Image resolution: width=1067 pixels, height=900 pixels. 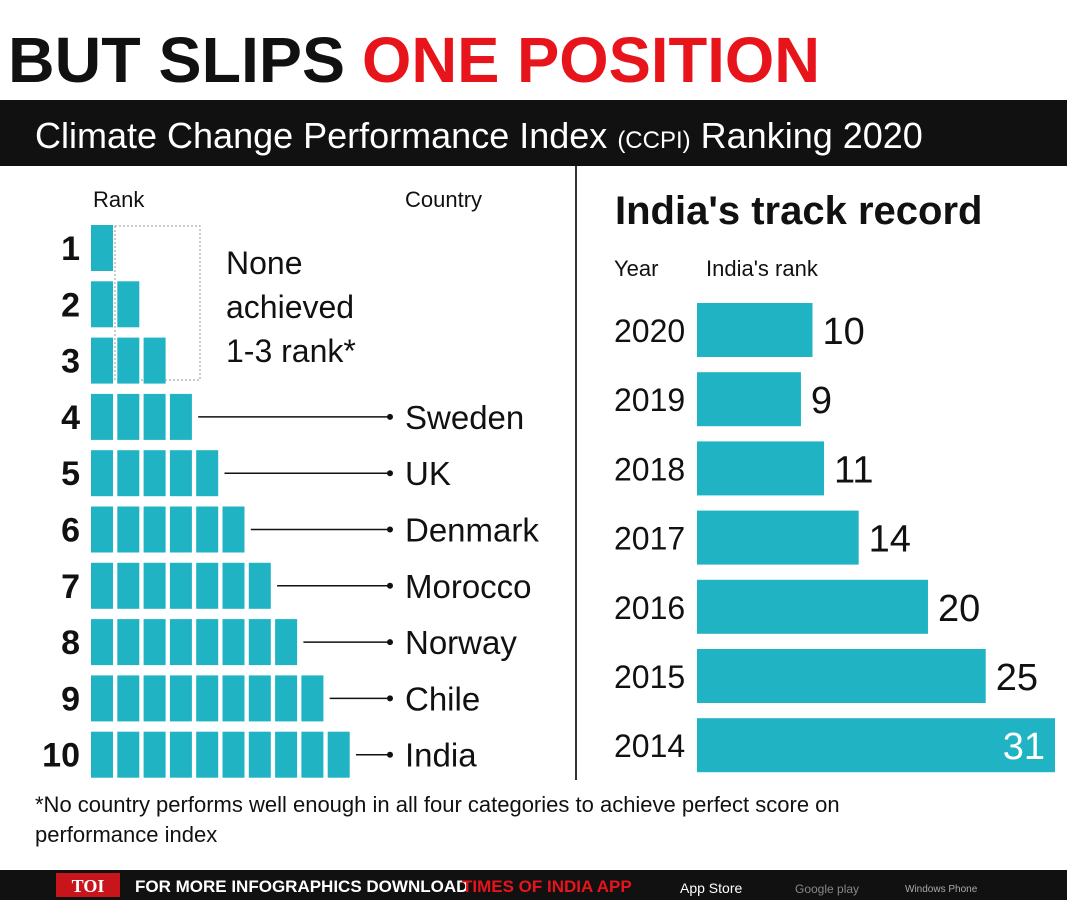 I want to click on country-label: Chile, so click(x=442, y=698).